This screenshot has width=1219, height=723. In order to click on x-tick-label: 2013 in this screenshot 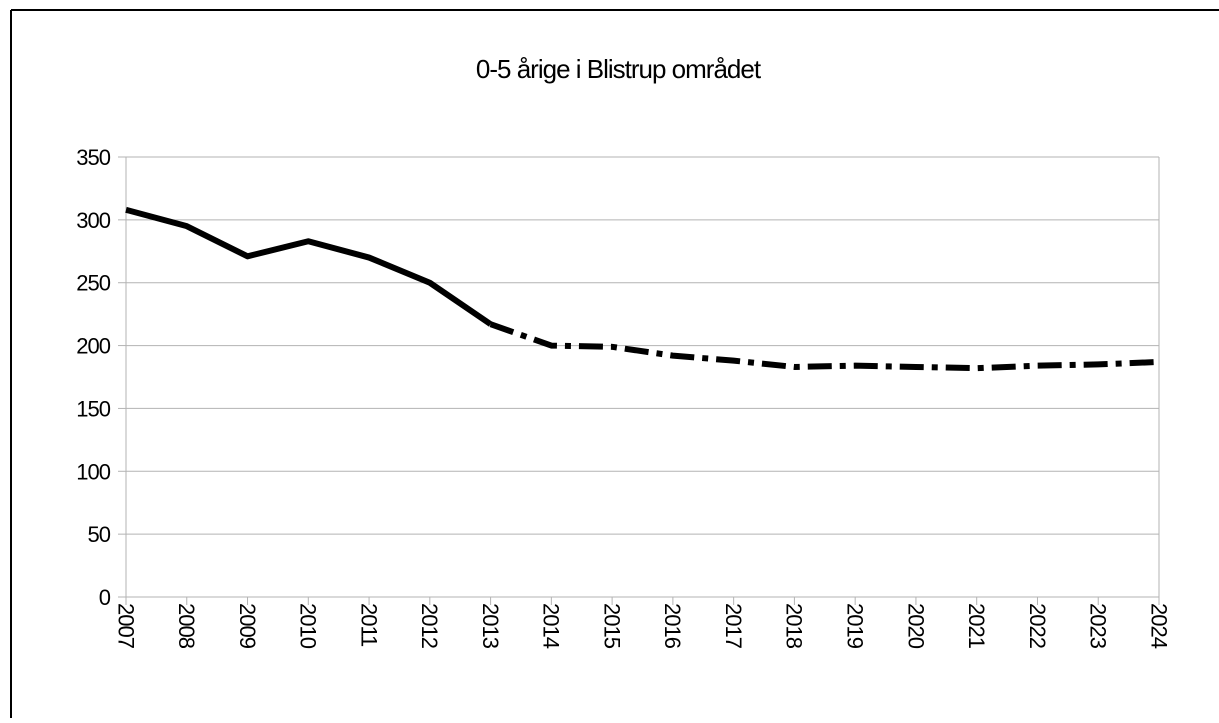, I will do `click(490, 626)`.